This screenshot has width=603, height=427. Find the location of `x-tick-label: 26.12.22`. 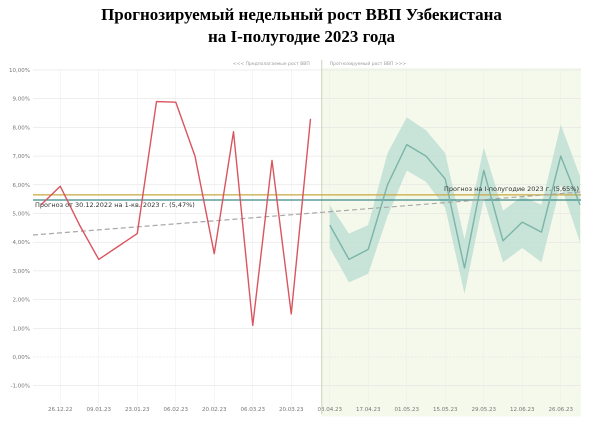

x-tick-label: 26.12.22 is located at coordinates (60, 410).